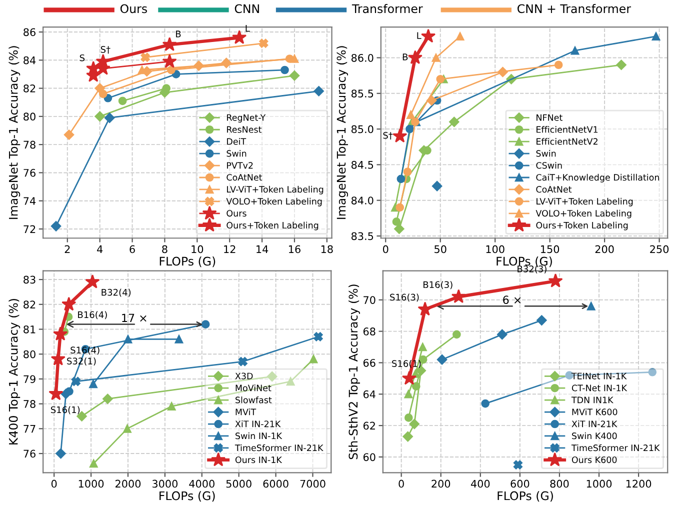 The height and width of the screenshot is (511, 673). Describe the element at coordinates (512, 300) in the screenshot. I see `annotation: 6 ×` at that location.